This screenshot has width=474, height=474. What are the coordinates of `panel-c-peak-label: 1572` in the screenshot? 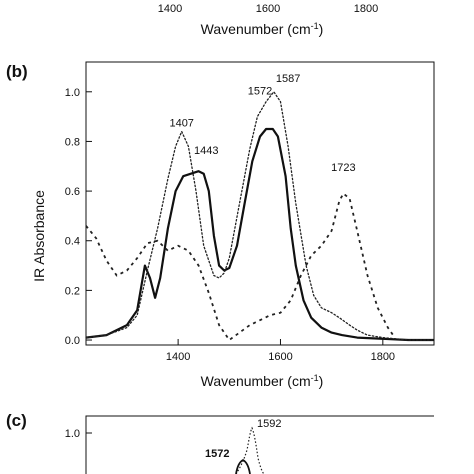 It's located at (217, 454).